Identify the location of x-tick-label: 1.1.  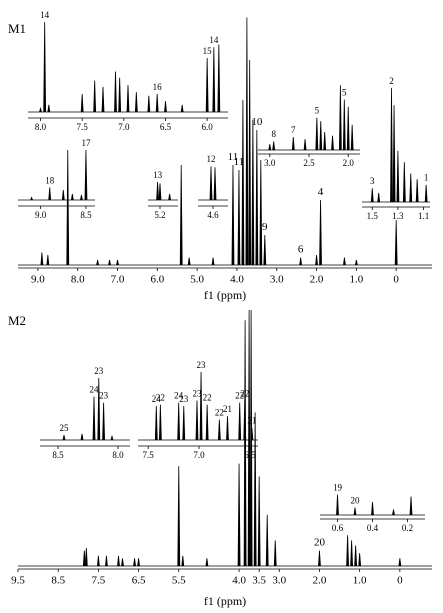
(423, 216).